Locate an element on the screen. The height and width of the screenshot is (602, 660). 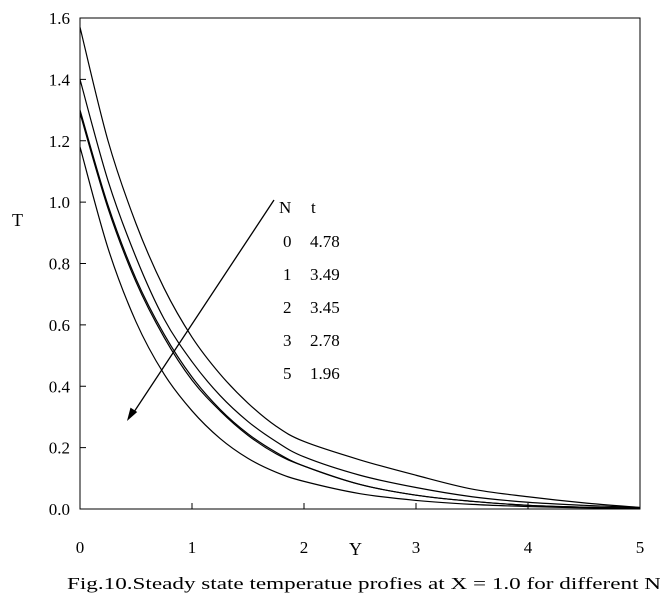
legend-header-t: t is located at coordinates (313, 207).